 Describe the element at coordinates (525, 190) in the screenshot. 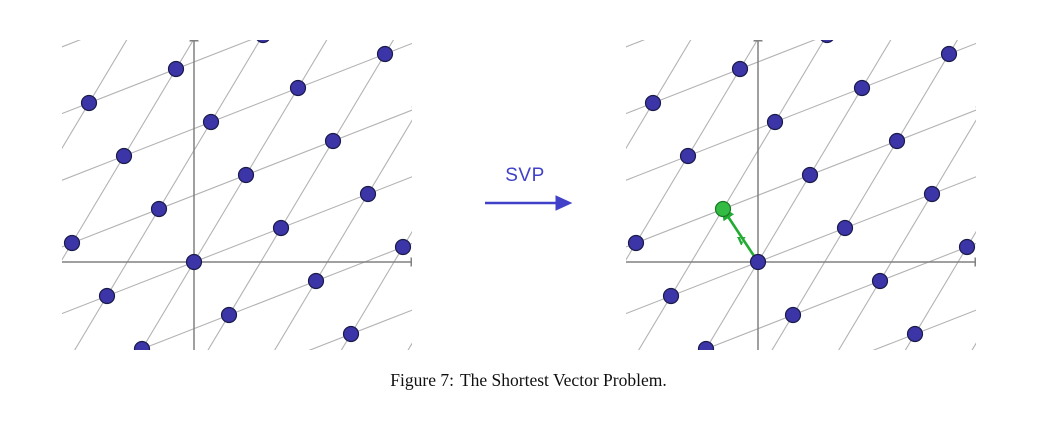

I see `svp-transform-annotation: SVP` at that location.